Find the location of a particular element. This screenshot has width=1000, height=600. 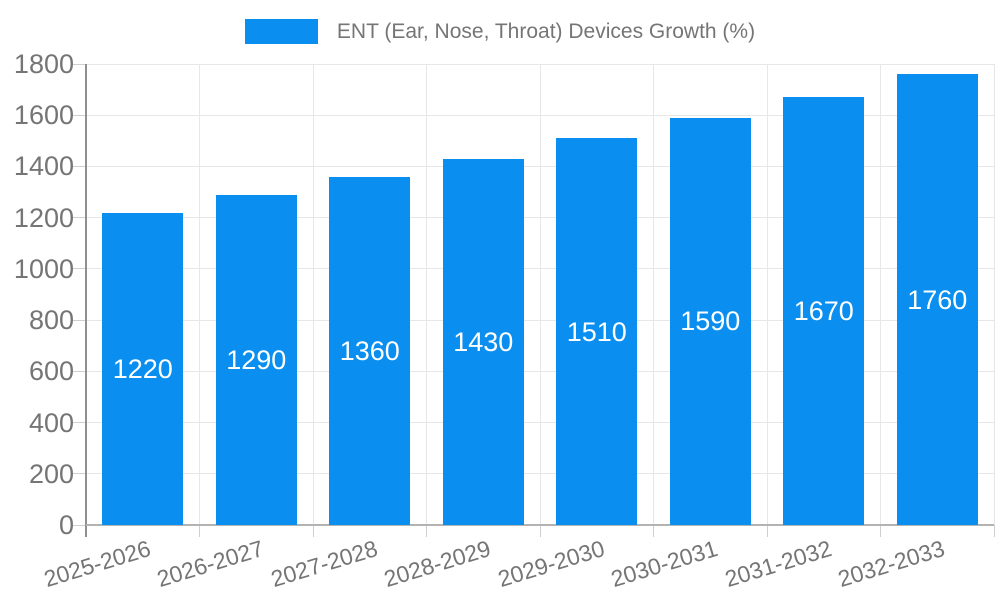

bar-2027-2028: 1360 is located at coordinates (370, 350).